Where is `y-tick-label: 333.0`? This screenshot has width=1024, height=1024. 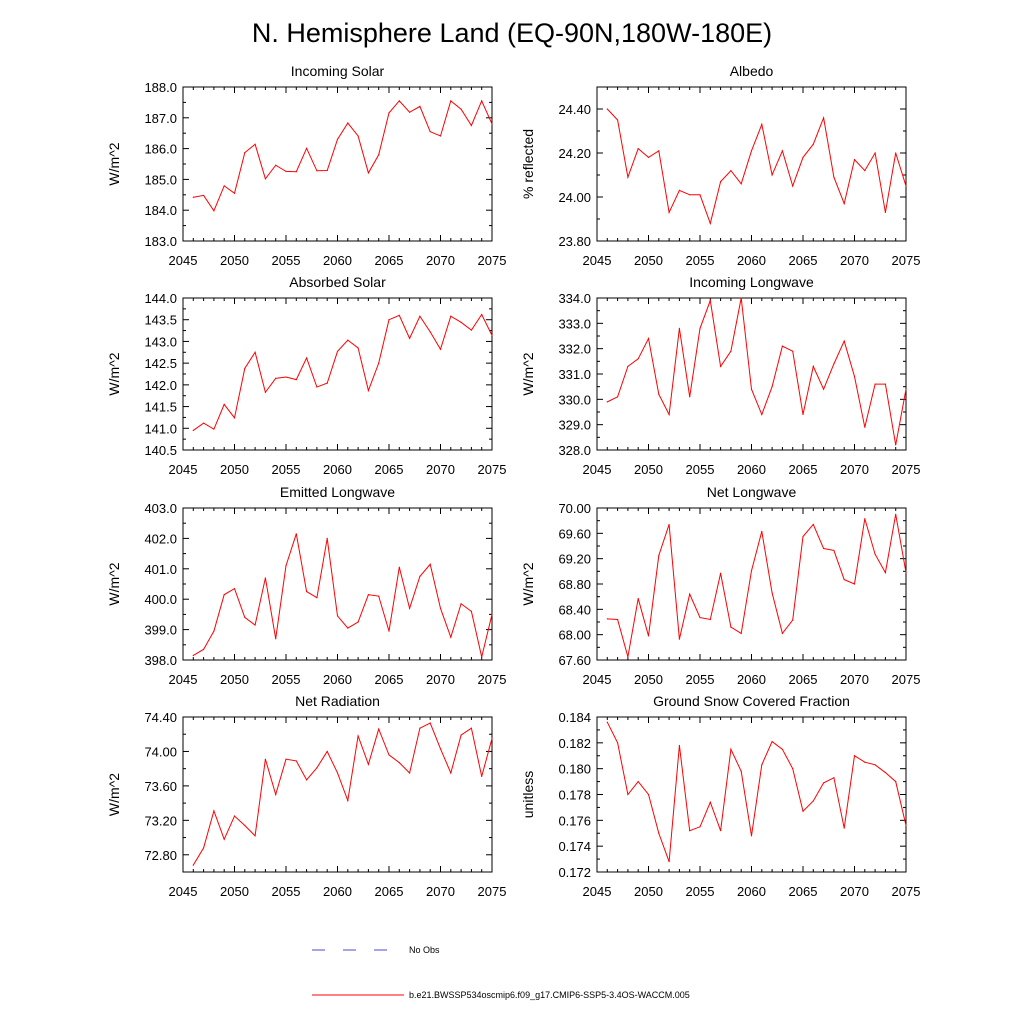 y-tick-label: 333.0 is located at coordinates (574, 323).